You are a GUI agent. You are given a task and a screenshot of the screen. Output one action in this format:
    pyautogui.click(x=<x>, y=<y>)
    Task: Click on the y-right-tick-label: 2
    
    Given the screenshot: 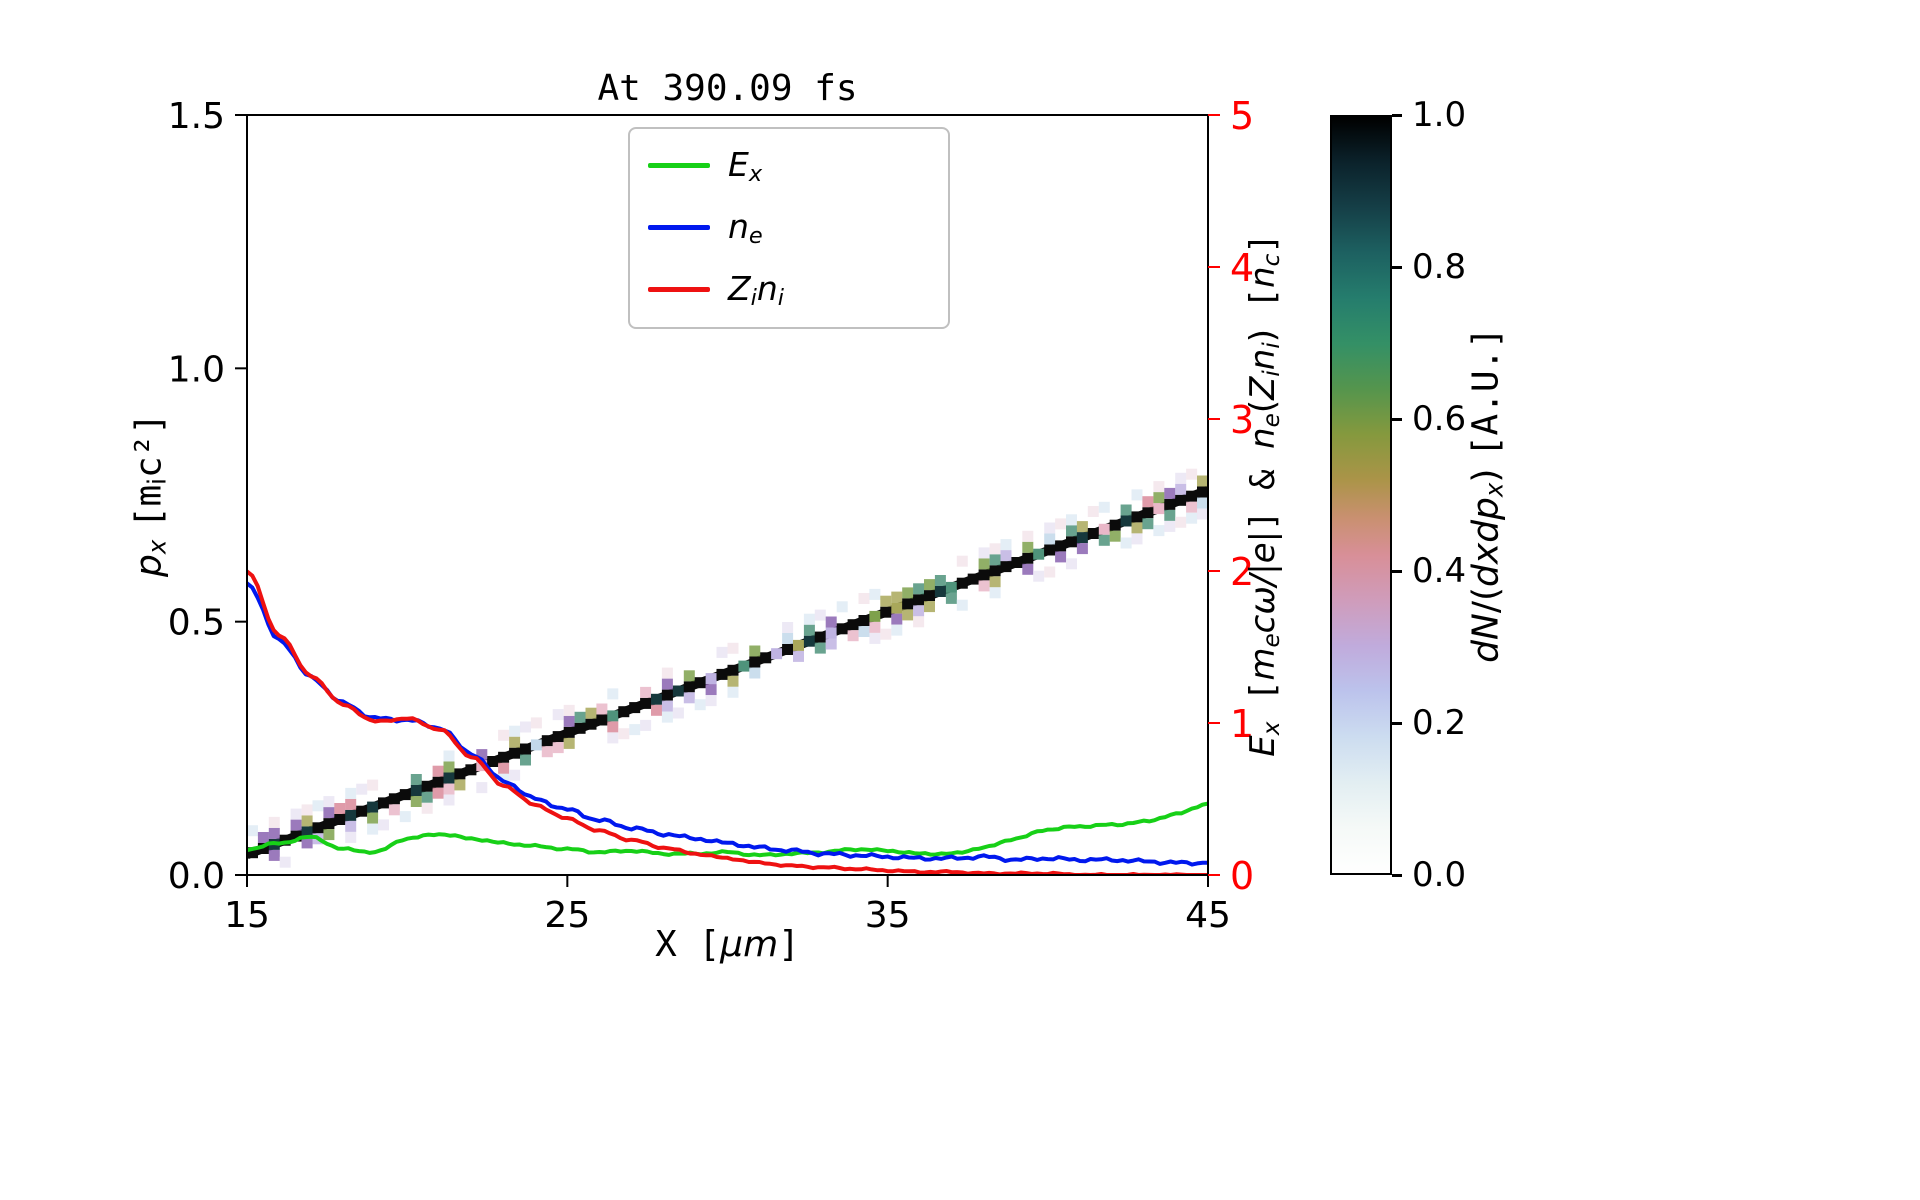 What is the action you would take?
    pyautogui.click(x=1242, y=572)
    